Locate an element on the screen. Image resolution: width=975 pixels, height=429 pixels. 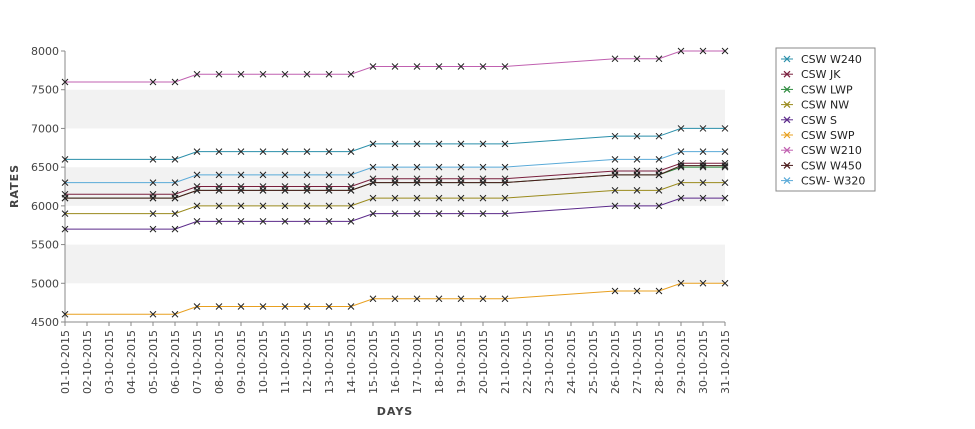
legend-label: CSW W450 is located at coordinates (831, 165).